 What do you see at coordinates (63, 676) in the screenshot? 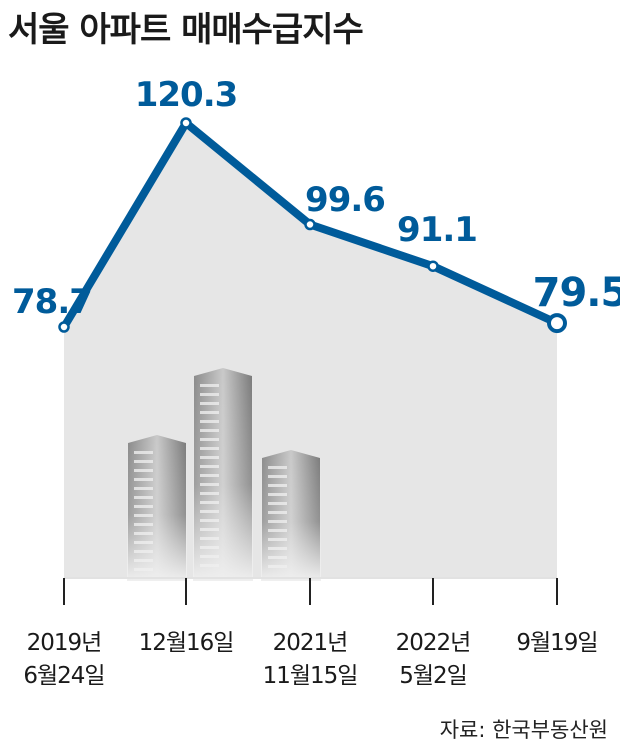
I see `x-tick-label-0-1: 6월24일` at bounding box center [63, 676].